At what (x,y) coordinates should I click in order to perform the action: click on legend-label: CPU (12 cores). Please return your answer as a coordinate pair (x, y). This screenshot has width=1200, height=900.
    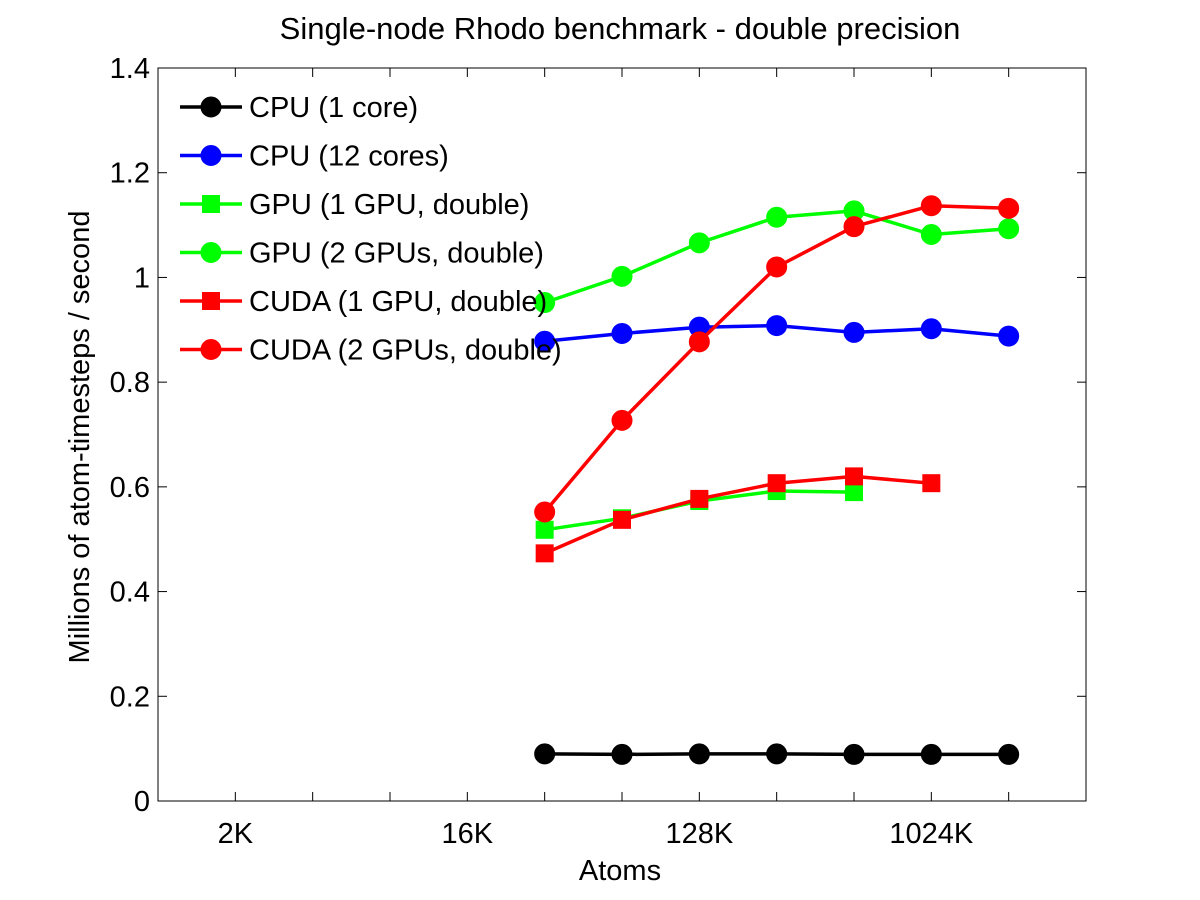
    Looking at the image, I should click on (349, 157).